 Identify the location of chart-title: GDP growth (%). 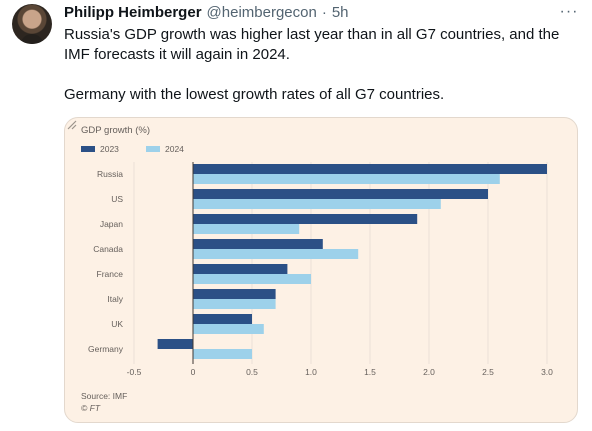
(115, 130).